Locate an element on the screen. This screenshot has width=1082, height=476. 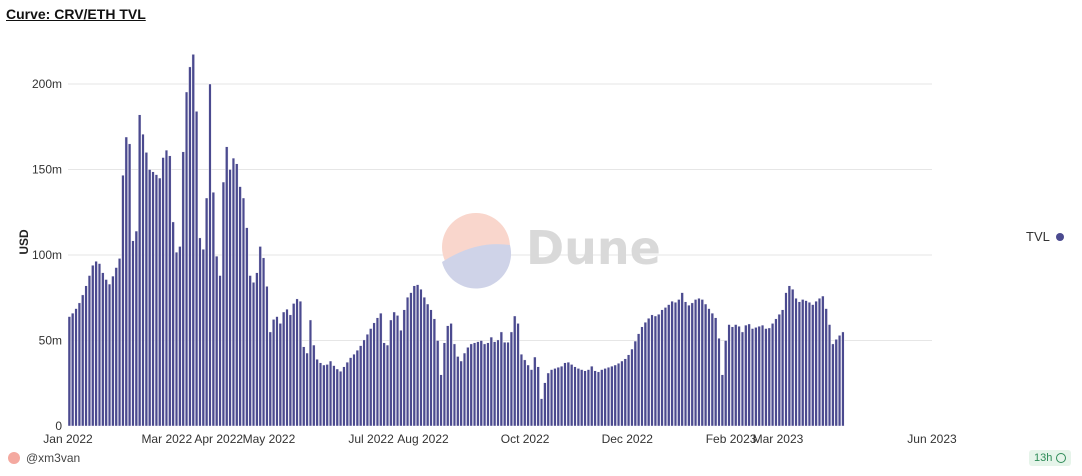
x-tick-label: Dec 2022 is located at coordinates (628, 439).